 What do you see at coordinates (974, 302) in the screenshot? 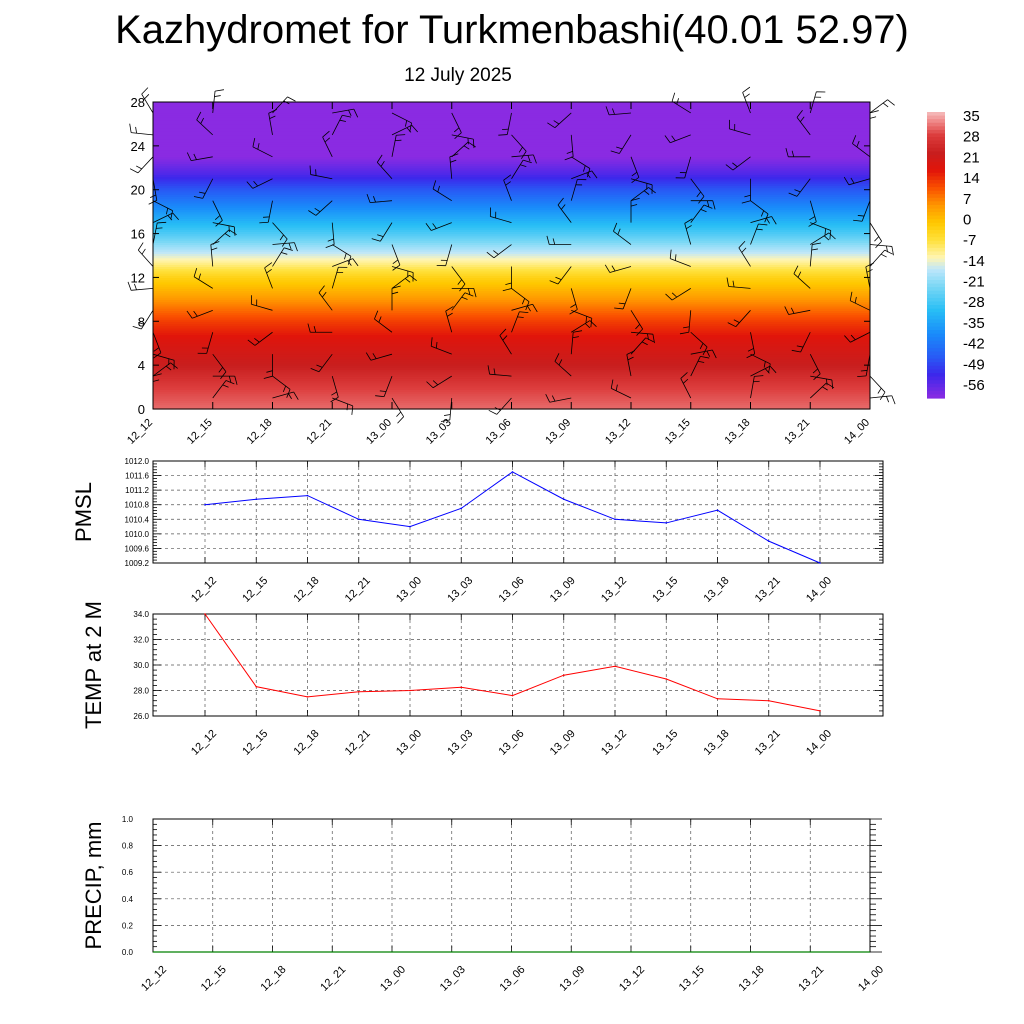
I see `colorbar-label: -28` at bounding box center [974, 302].